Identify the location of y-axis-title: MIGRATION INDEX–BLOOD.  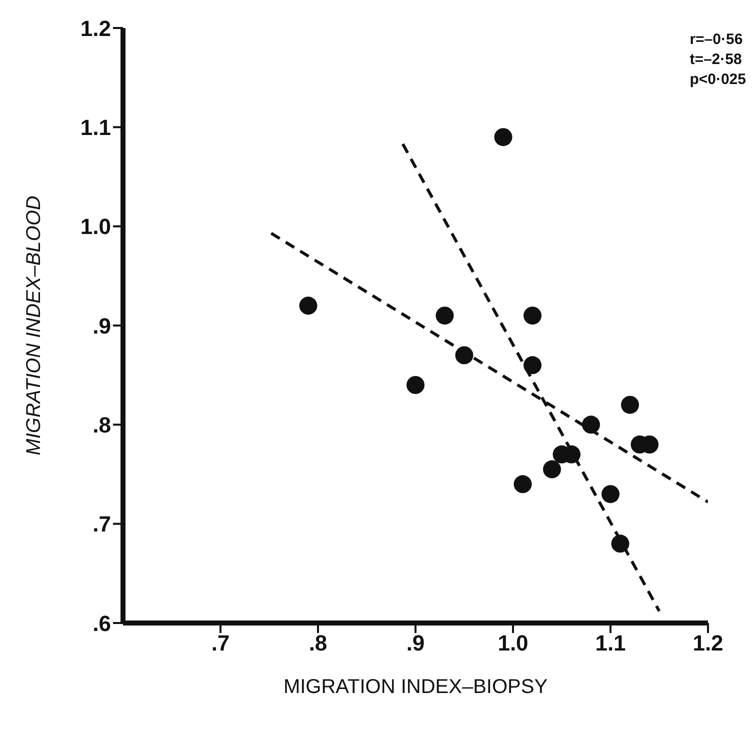
(34, 326).